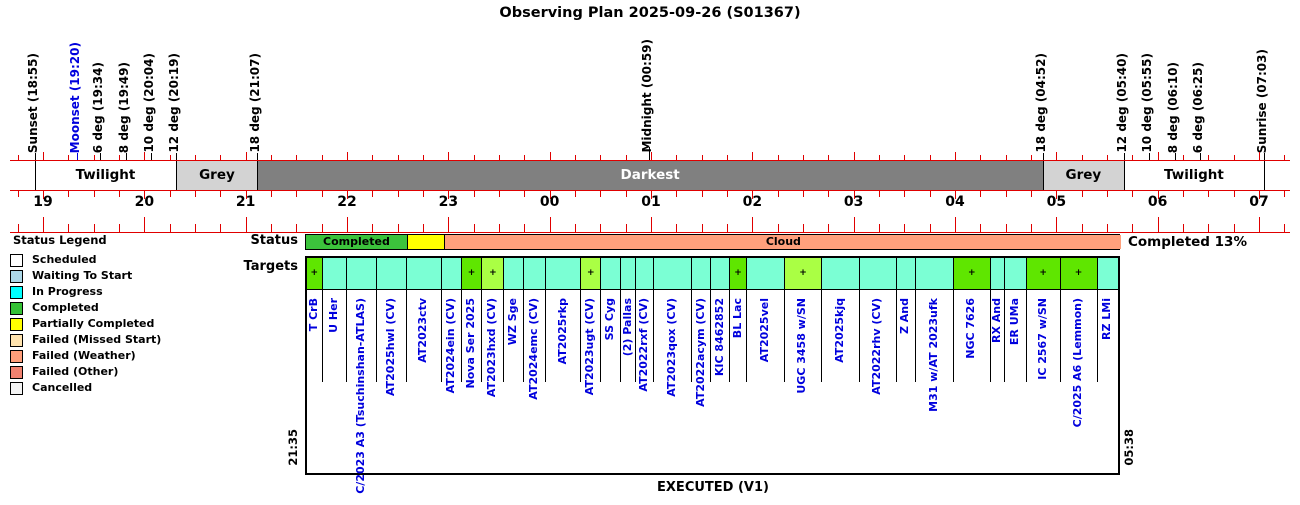 The height and width of the screenshot is (505, 1300). I want to click on target-name: IC 2567 w/SN, so click(1042, 339).